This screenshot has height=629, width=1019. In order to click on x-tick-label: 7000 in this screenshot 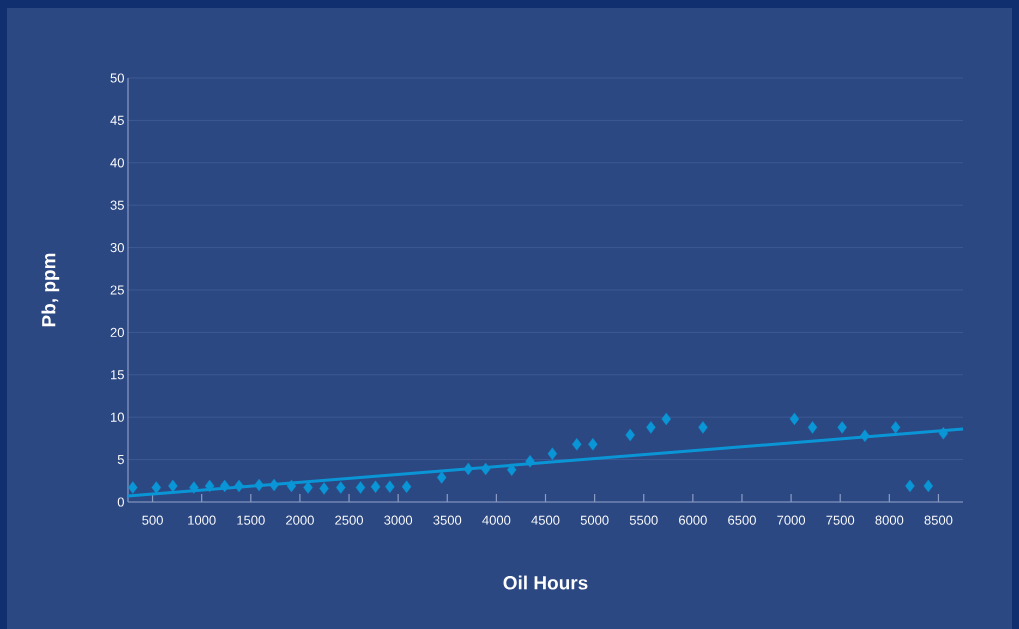, I will do `click(791, 520)`.